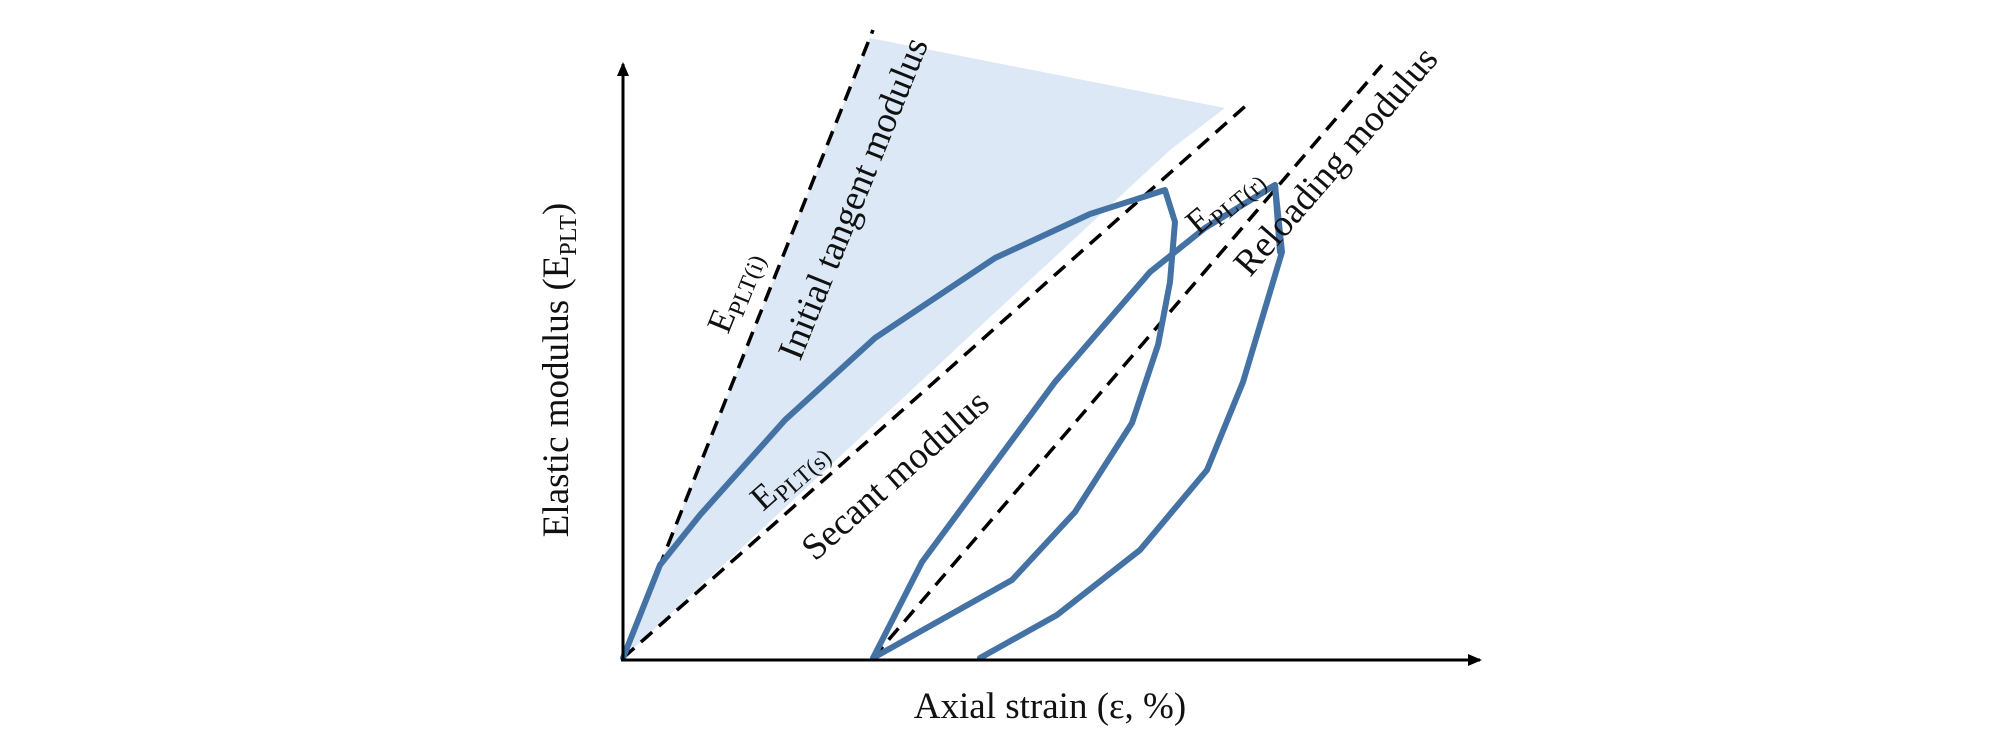 The height and width of the screenshot is (730, 2008). Describe the element at coordinates (1336, 161) in the screenshot. I see `reloading-modulus-label: Reloading modulus` at that location.